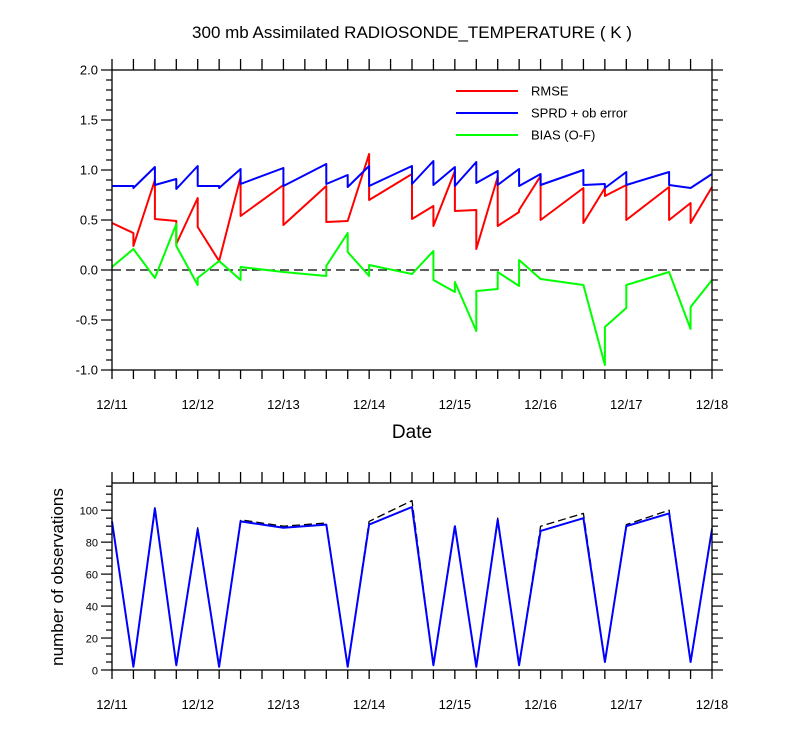 This screenshot has width=800, height=750. I want to click on y-tick-label: 0, so click(95, 672).